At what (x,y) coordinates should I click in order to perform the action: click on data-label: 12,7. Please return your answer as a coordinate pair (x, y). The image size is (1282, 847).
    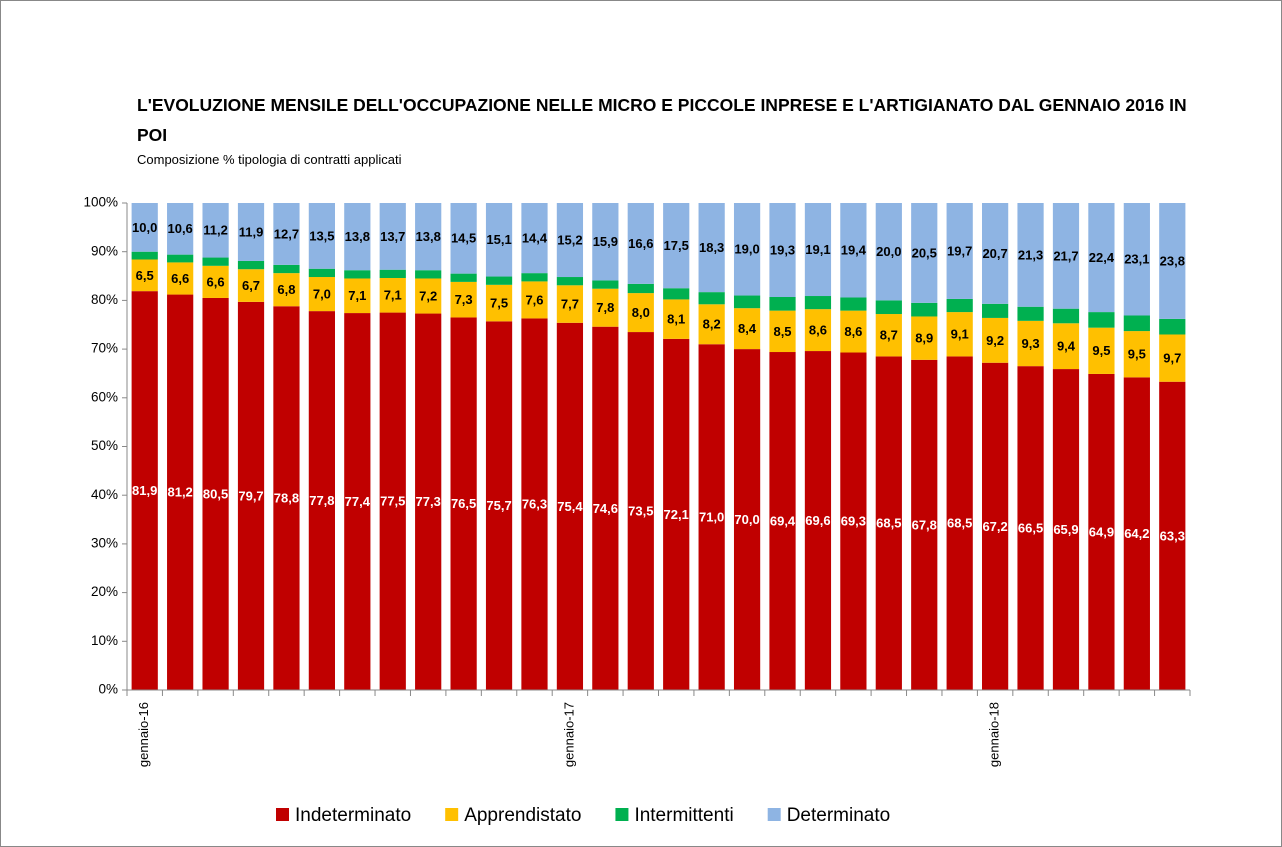
    Looking at the image, I should click on (286, 233).